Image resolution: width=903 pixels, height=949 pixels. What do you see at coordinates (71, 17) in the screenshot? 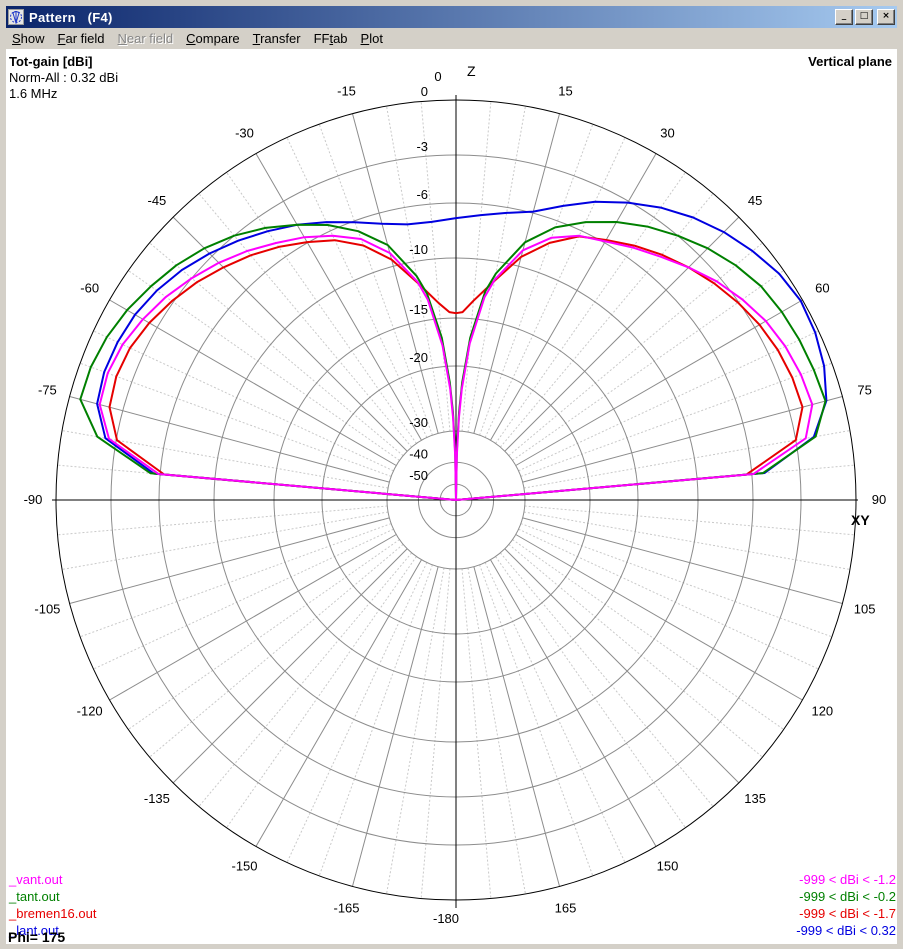
I see `window-title: Pattern (F4)` at bounding box center [71, 17].